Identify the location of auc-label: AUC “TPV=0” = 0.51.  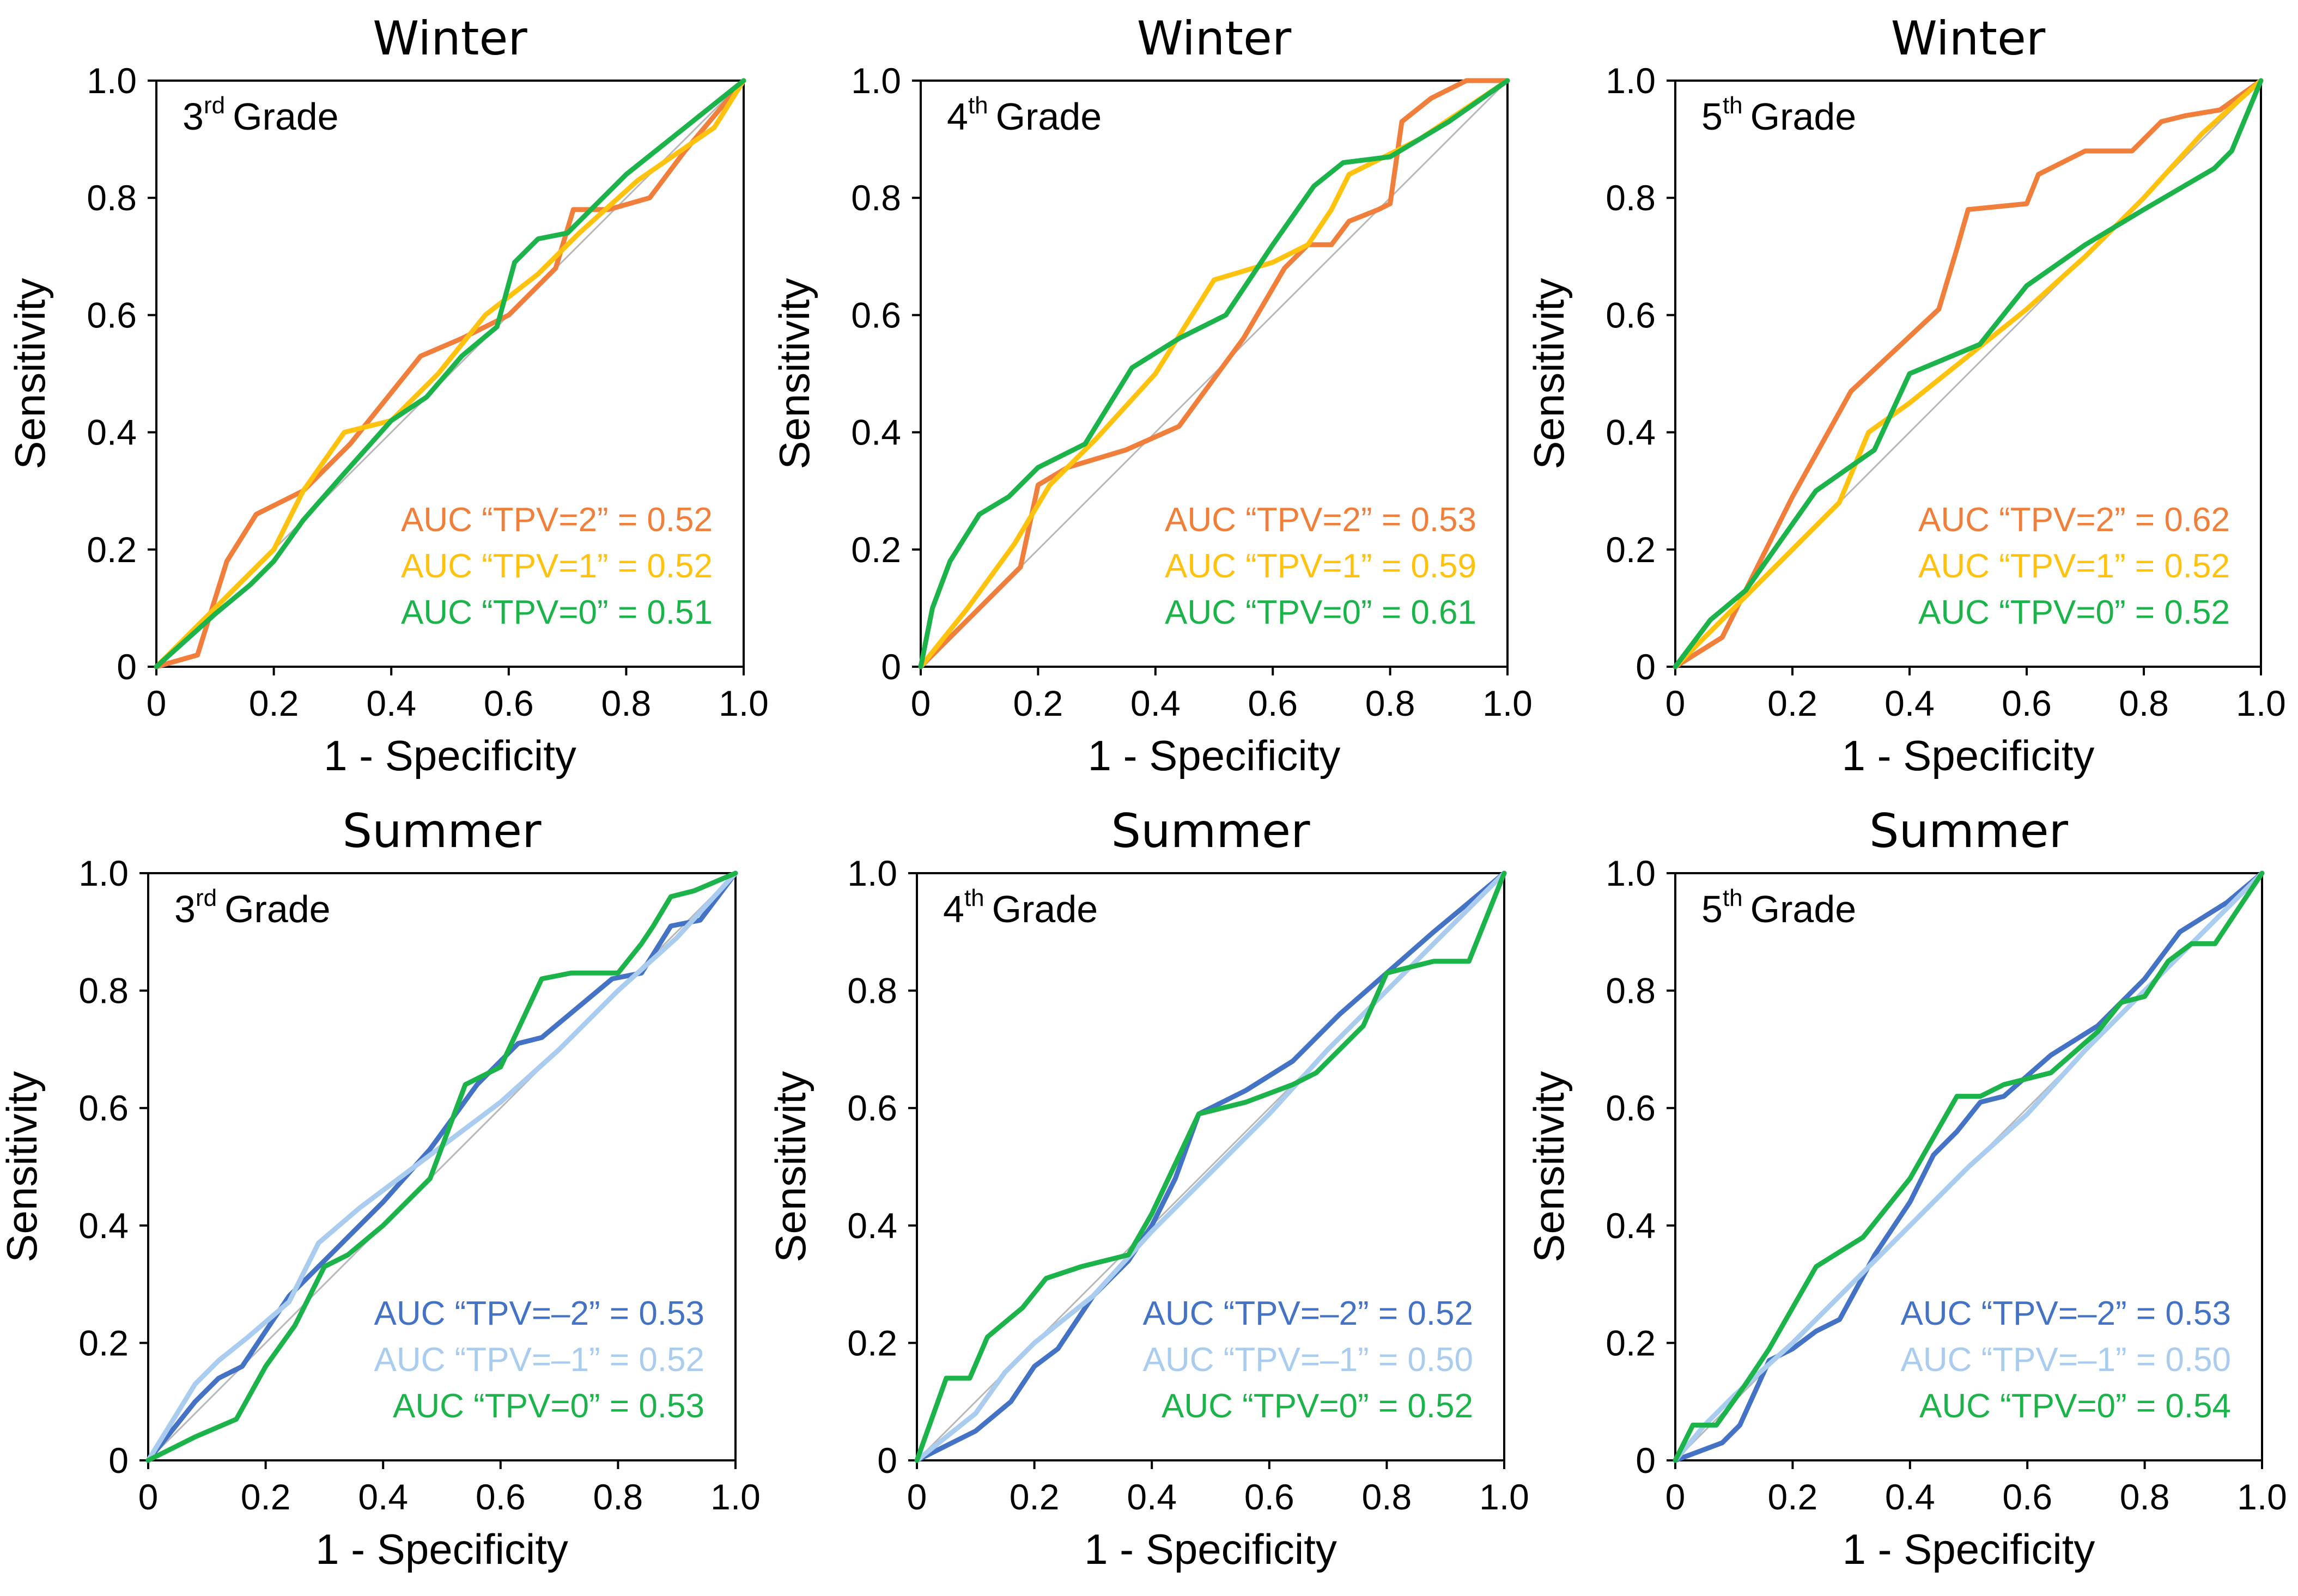
(557, 612).